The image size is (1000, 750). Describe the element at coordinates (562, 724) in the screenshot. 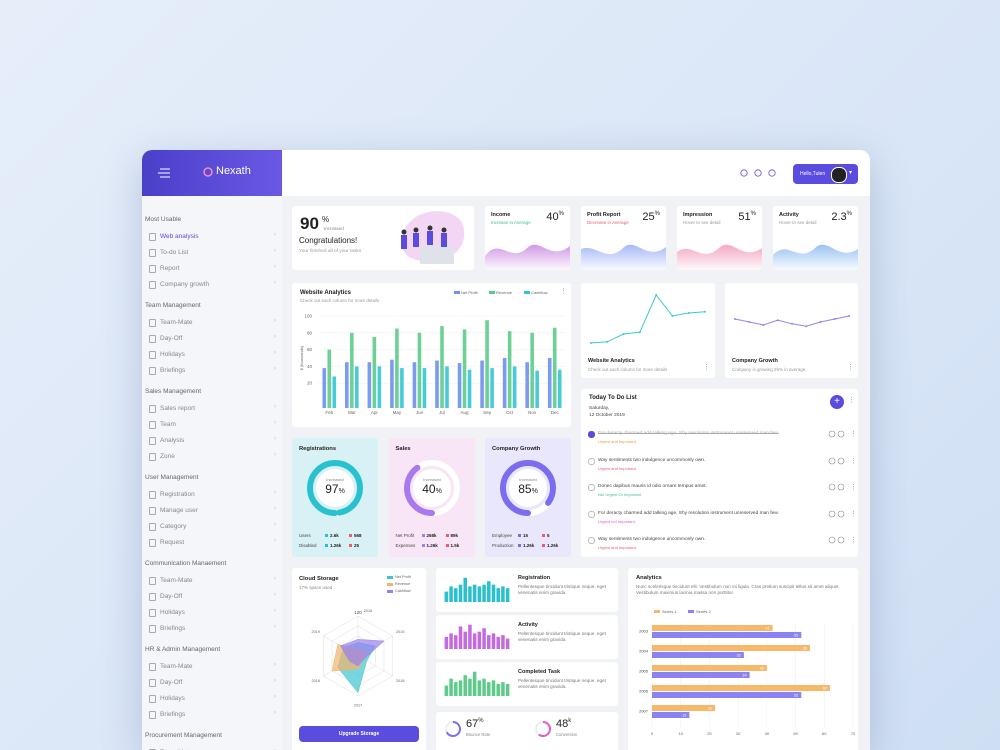

I see `kpi-value: 48` at that location.